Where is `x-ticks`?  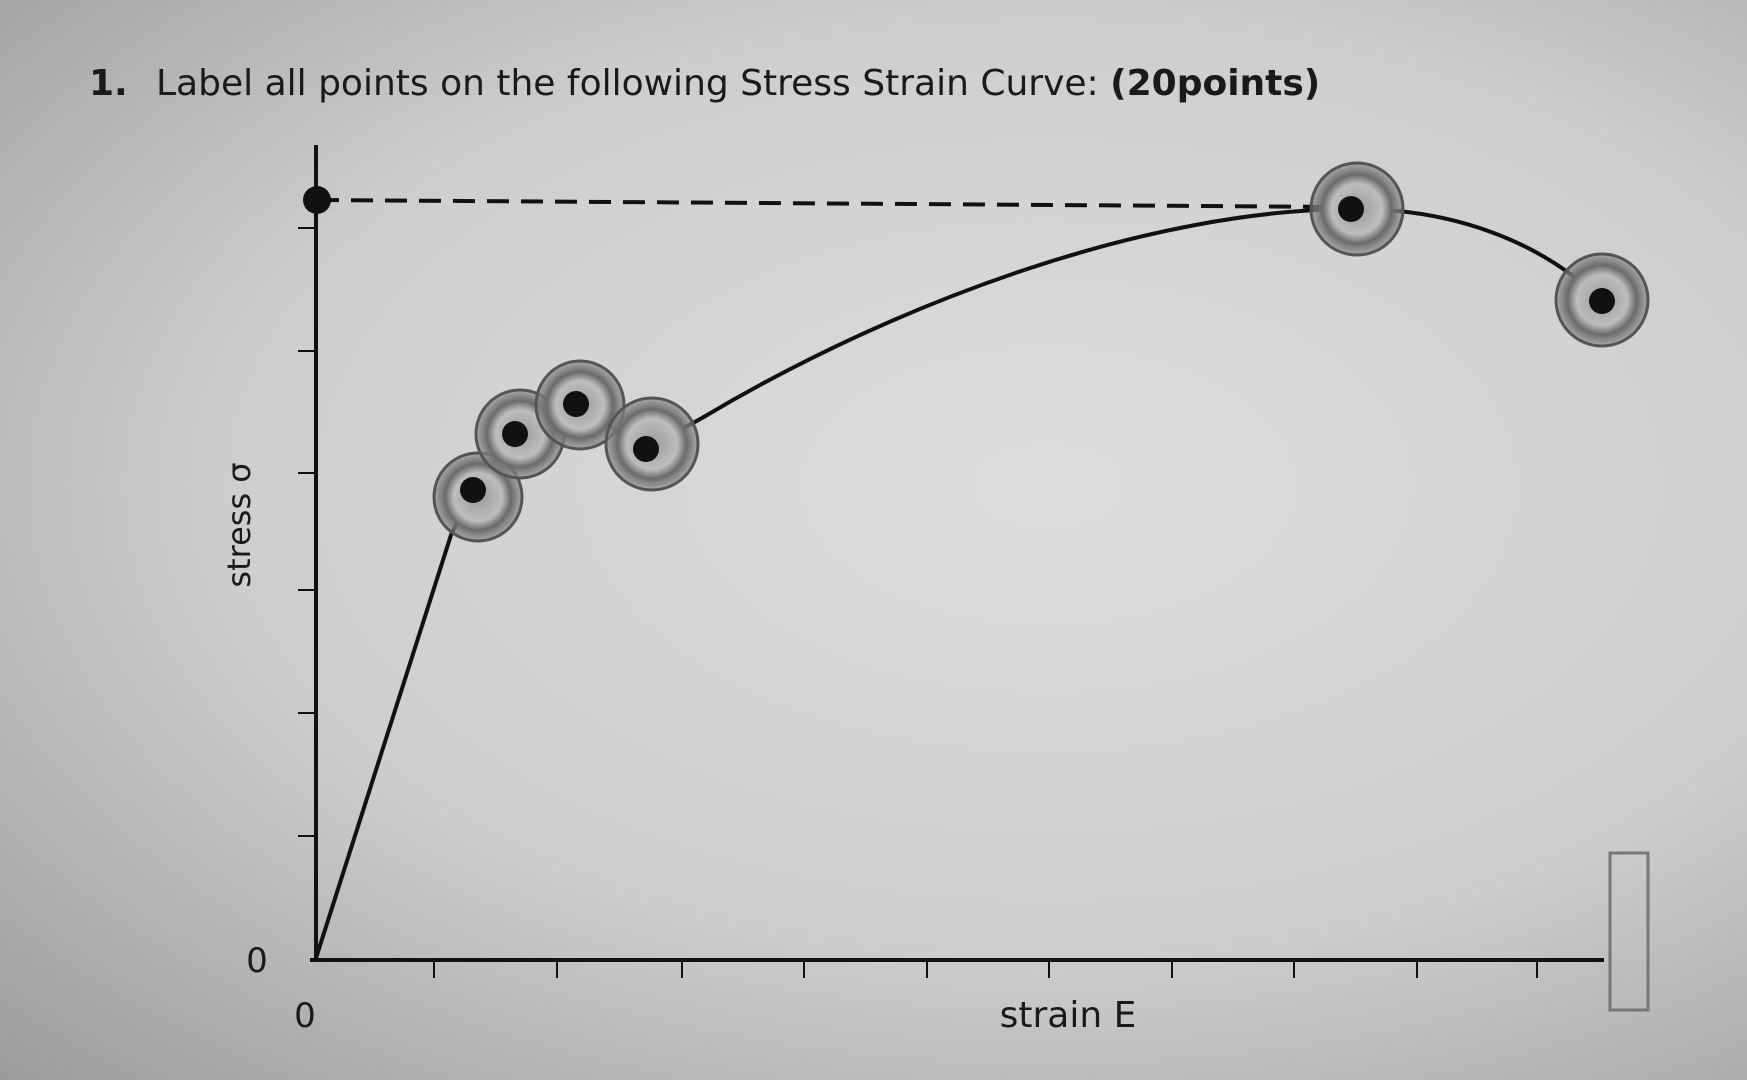
x-ticks is located at coordinates (985, 969).